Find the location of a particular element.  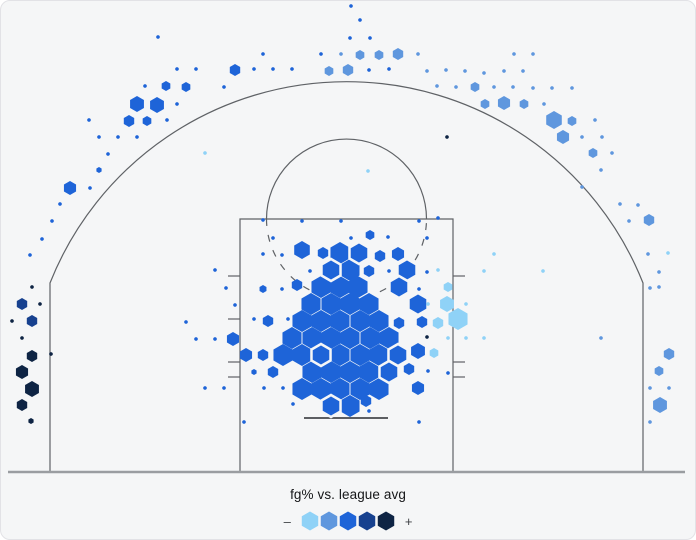

legend-plus-sign: + is located at coordinates (408, 521).